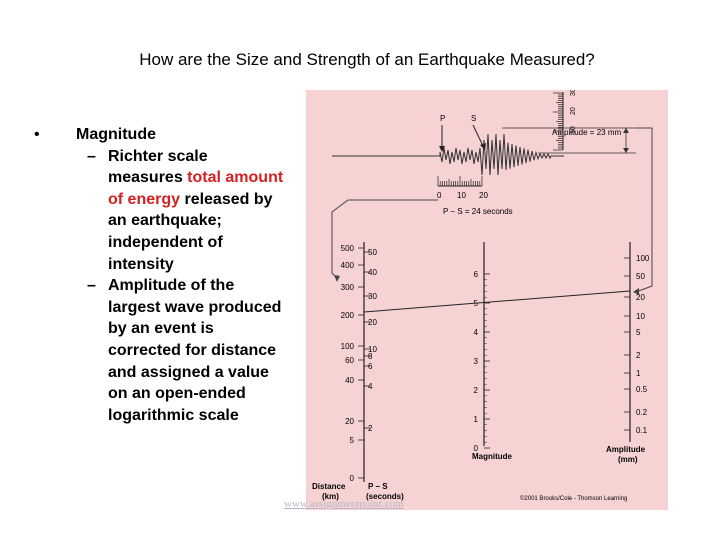  Describe the element at coordinates (349, 421) in the screenshot. I see `distance-label: 20` at that location.